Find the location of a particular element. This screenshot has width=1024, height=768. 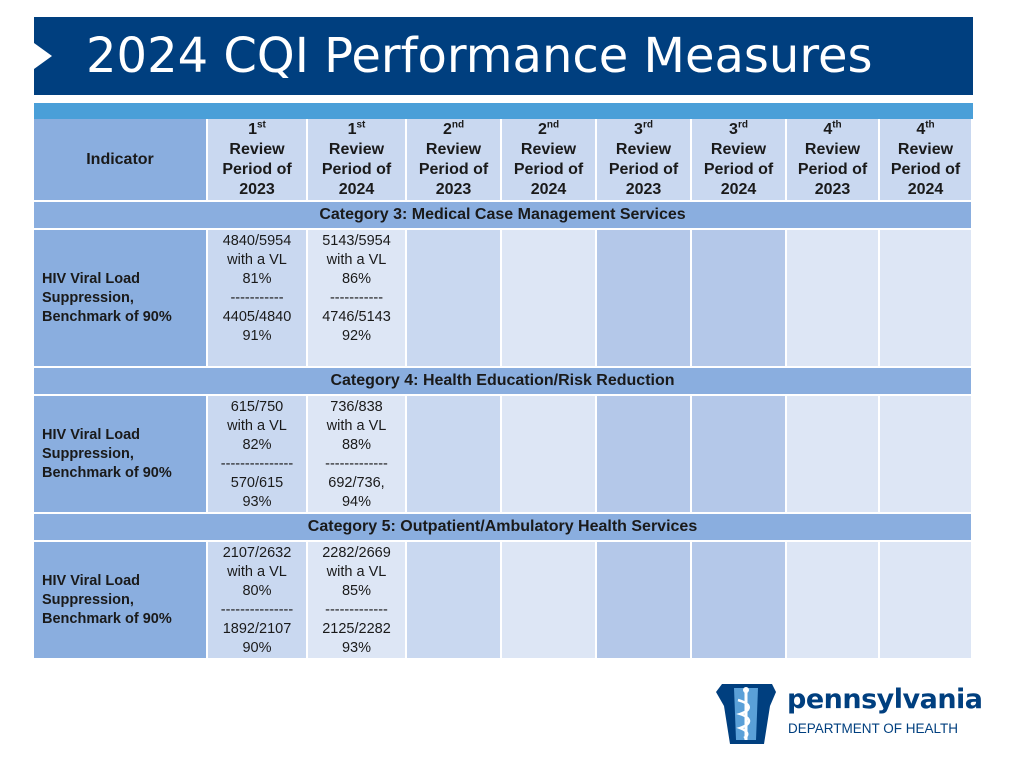

period-header: 1st Review Period of 2024 is located at coordinates (357, 160).